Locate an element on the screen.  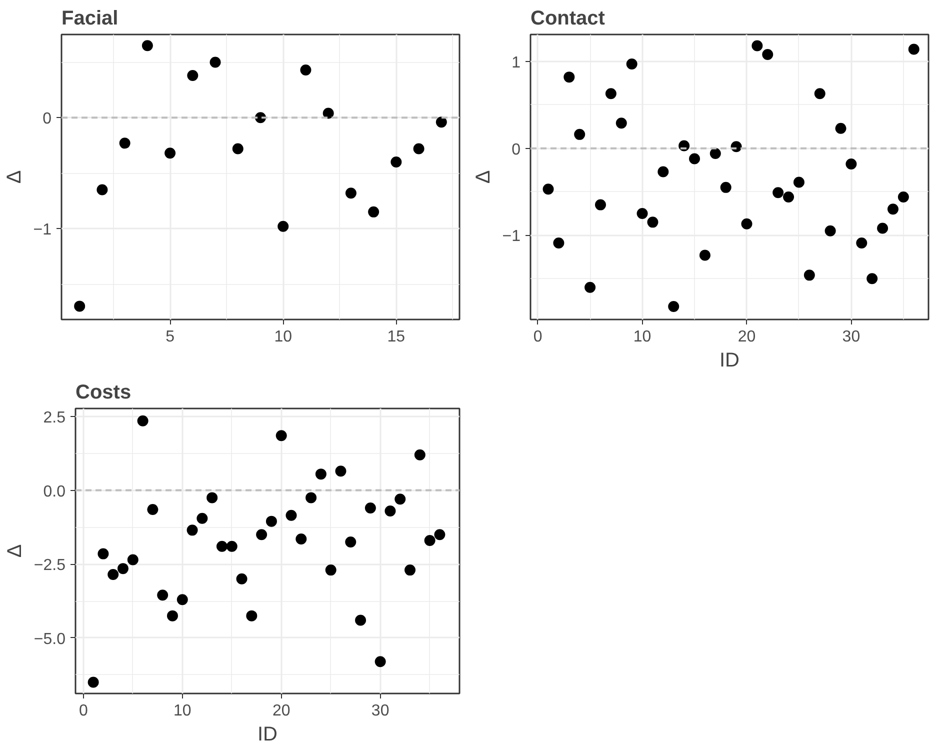
y-tick-label: 2.5 is located at coordinates (54, 417).